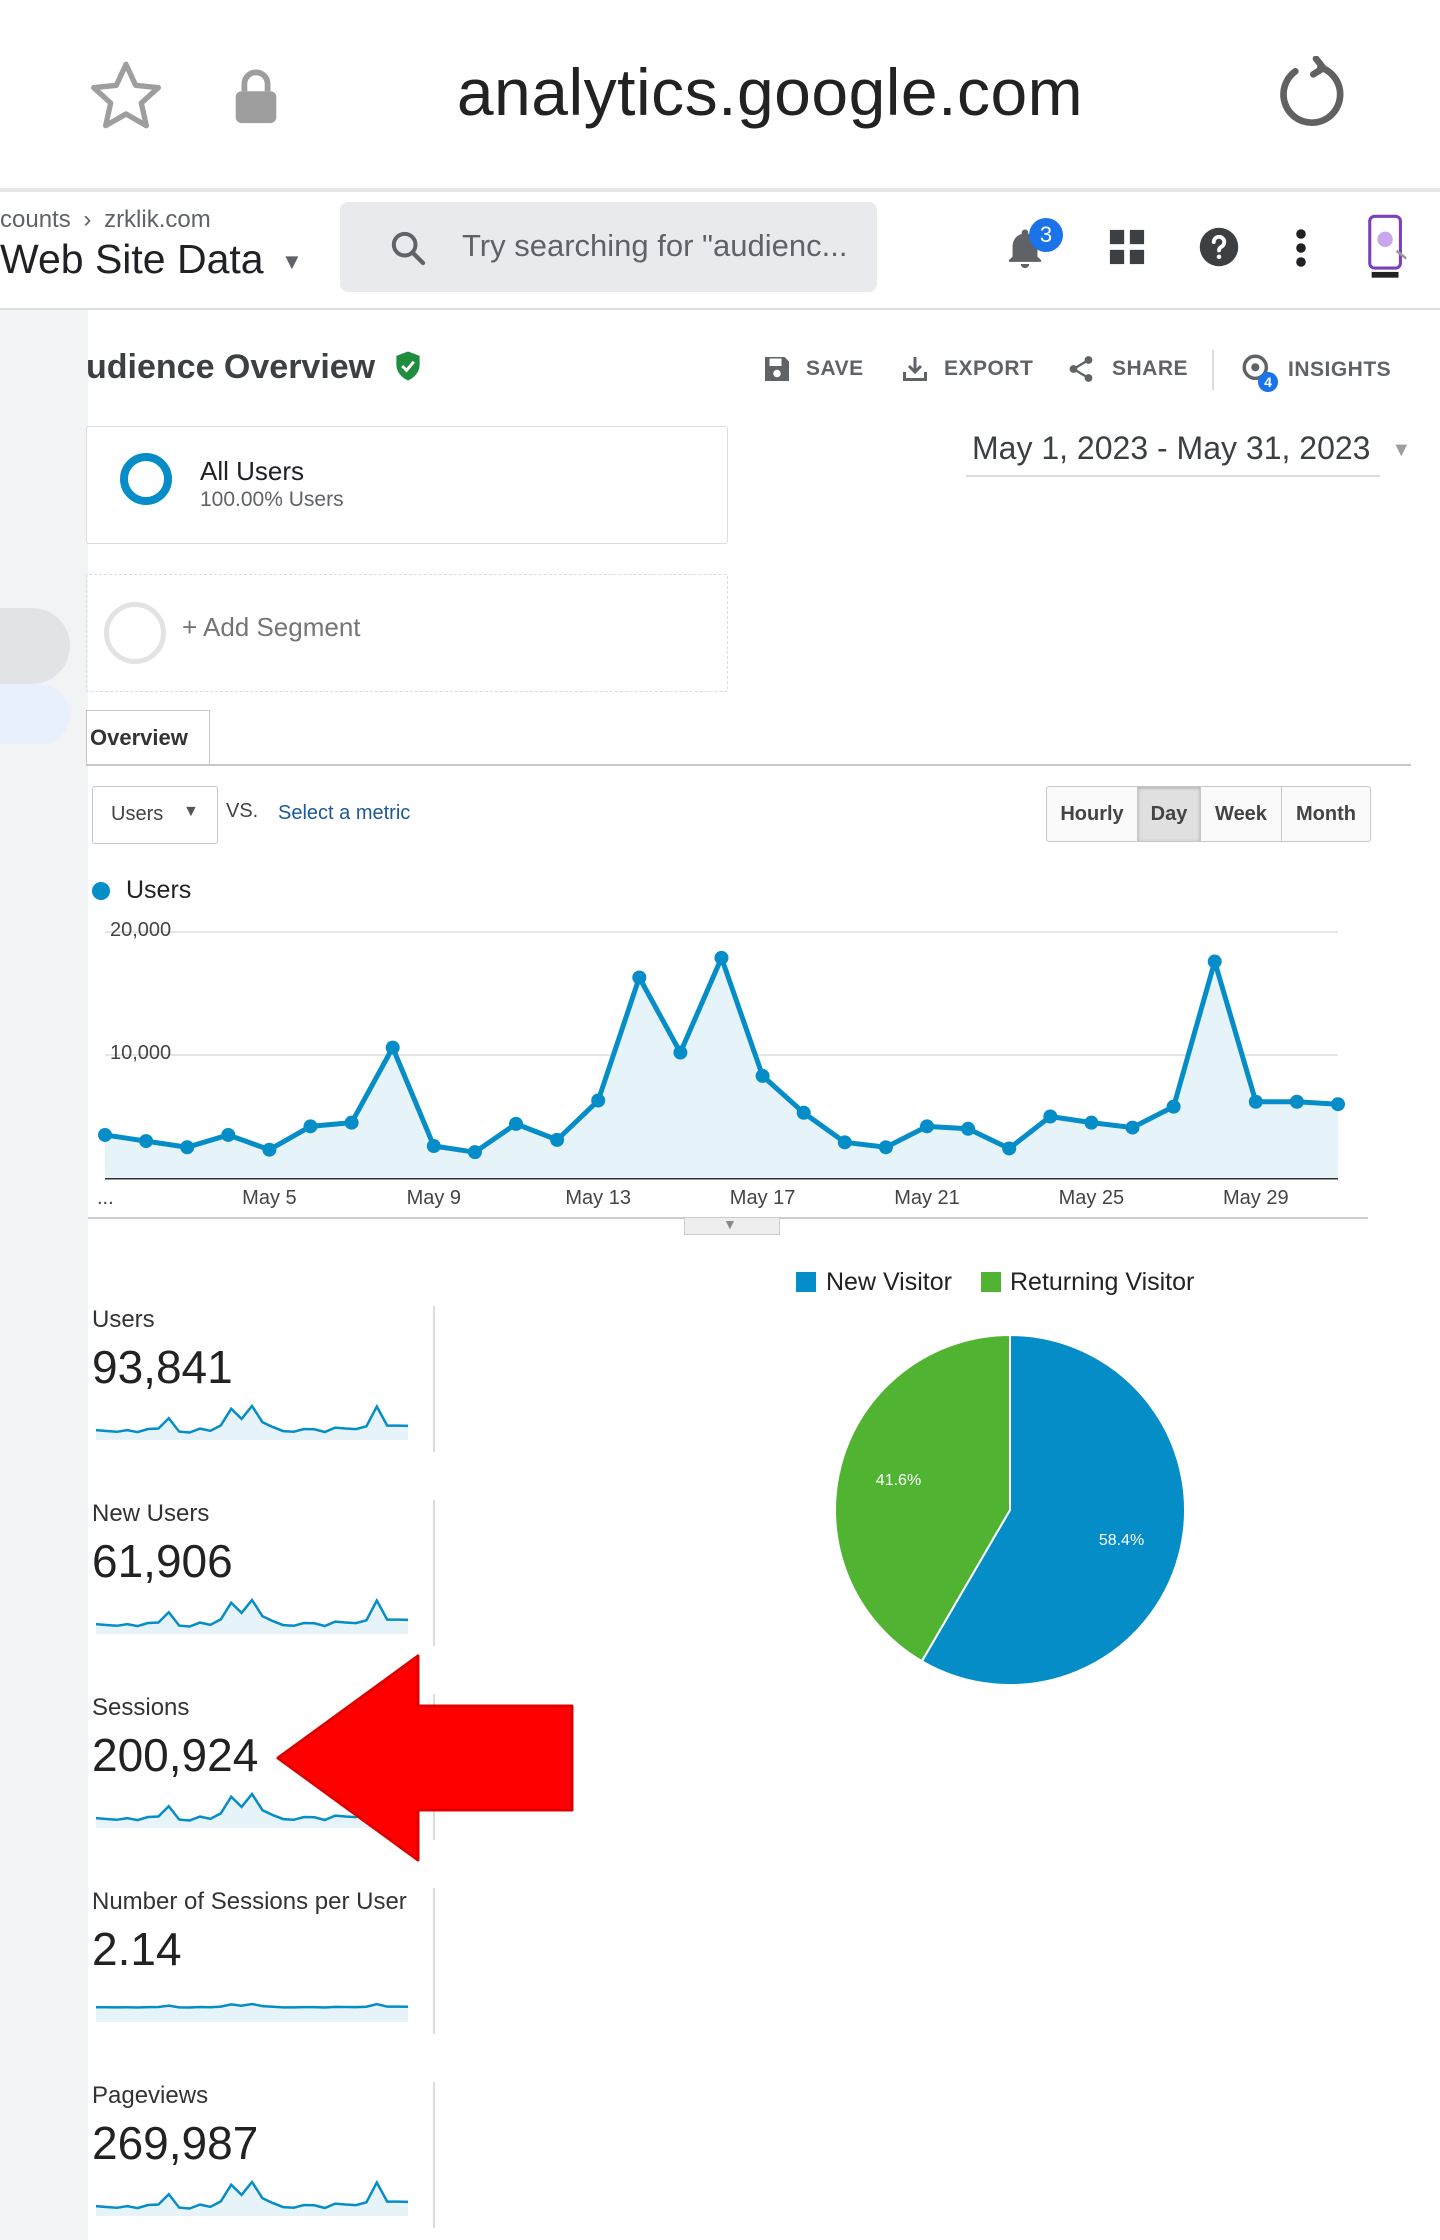 This screenshot has height=2240, width=1440. What do you see at coordinates (35, 646) in the screenshot?
I see `sidebar-item` at bounding box center [35, 646].